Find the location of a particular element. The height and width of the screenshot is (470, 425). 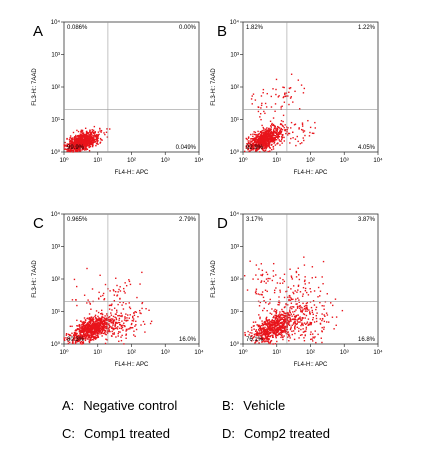

quadrant-lower-left-label: 92.9% is located at coordinates (255, 148).